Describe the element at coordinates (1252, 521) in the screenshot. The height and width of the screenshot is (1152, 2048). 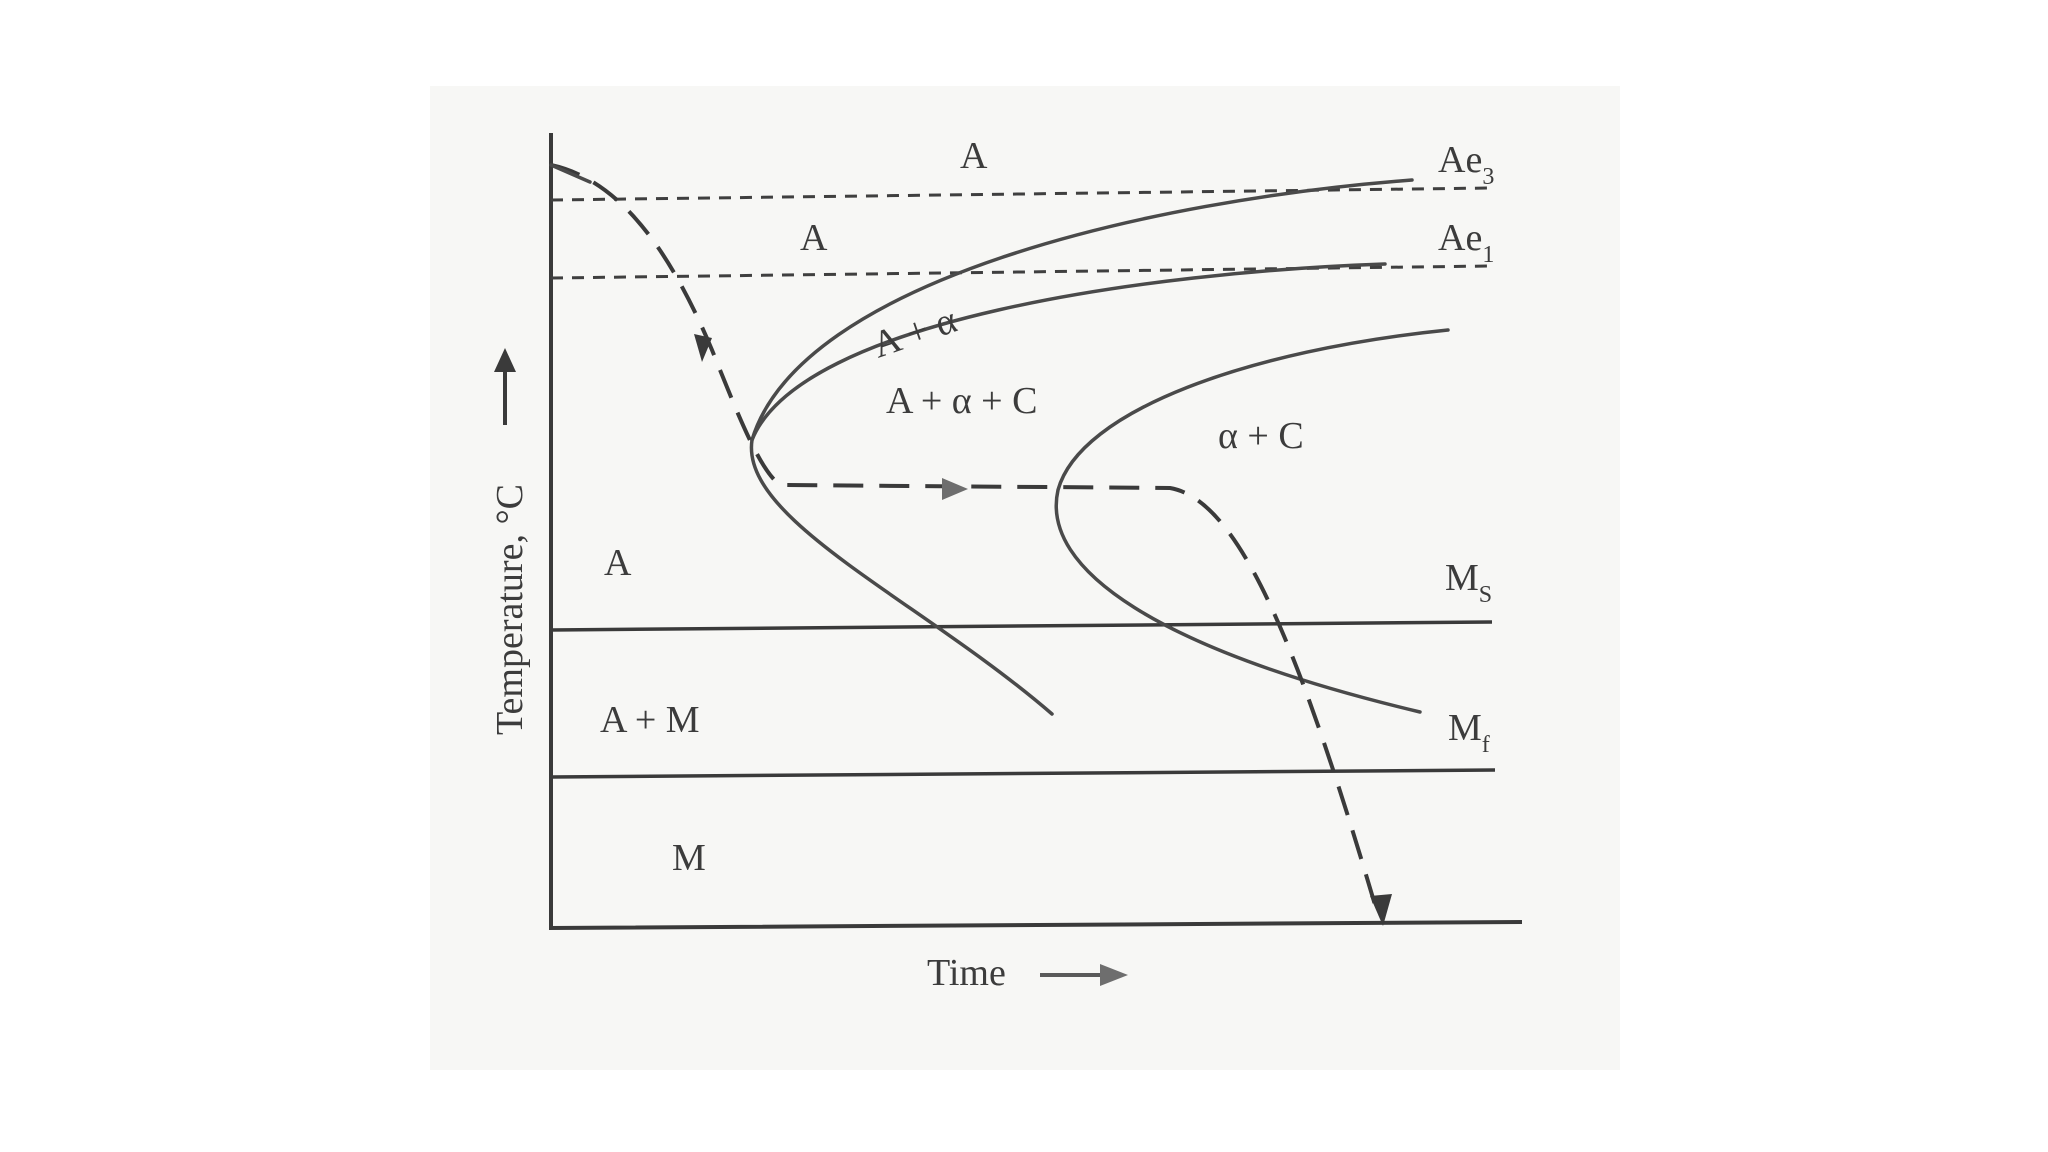
I see `transformation-finish-curve` at that location.